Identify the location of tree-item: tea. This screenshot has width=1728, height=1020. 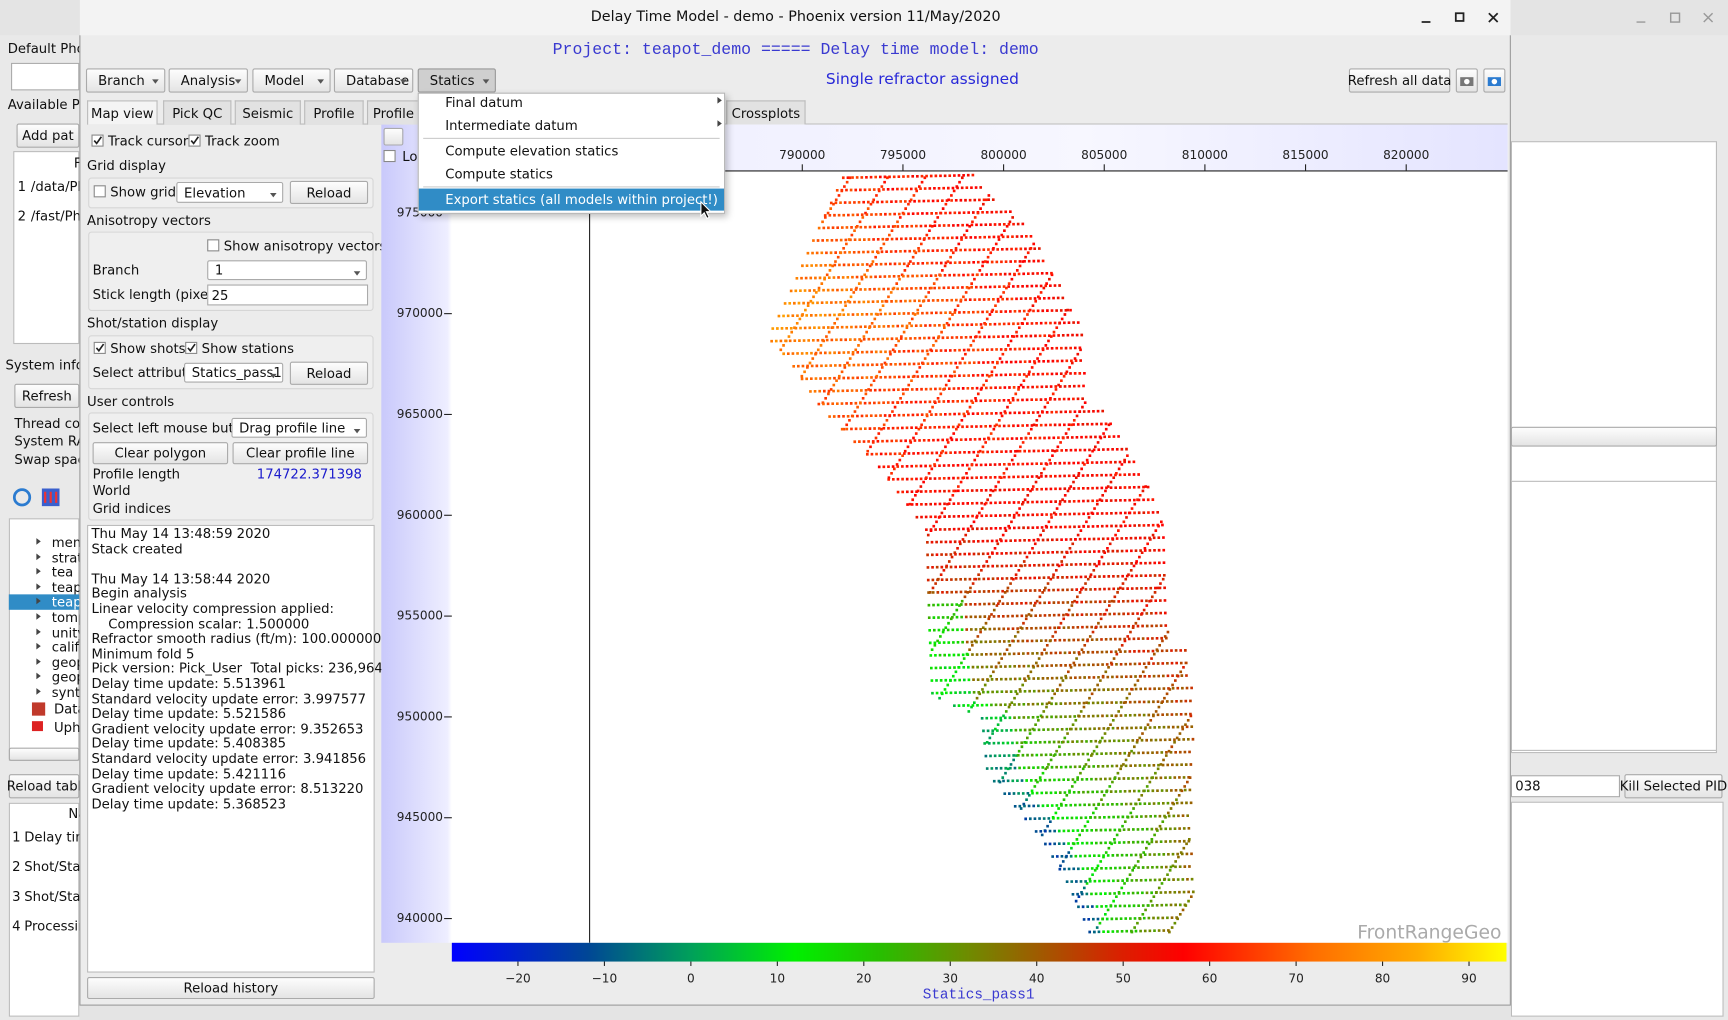
(62, 572).